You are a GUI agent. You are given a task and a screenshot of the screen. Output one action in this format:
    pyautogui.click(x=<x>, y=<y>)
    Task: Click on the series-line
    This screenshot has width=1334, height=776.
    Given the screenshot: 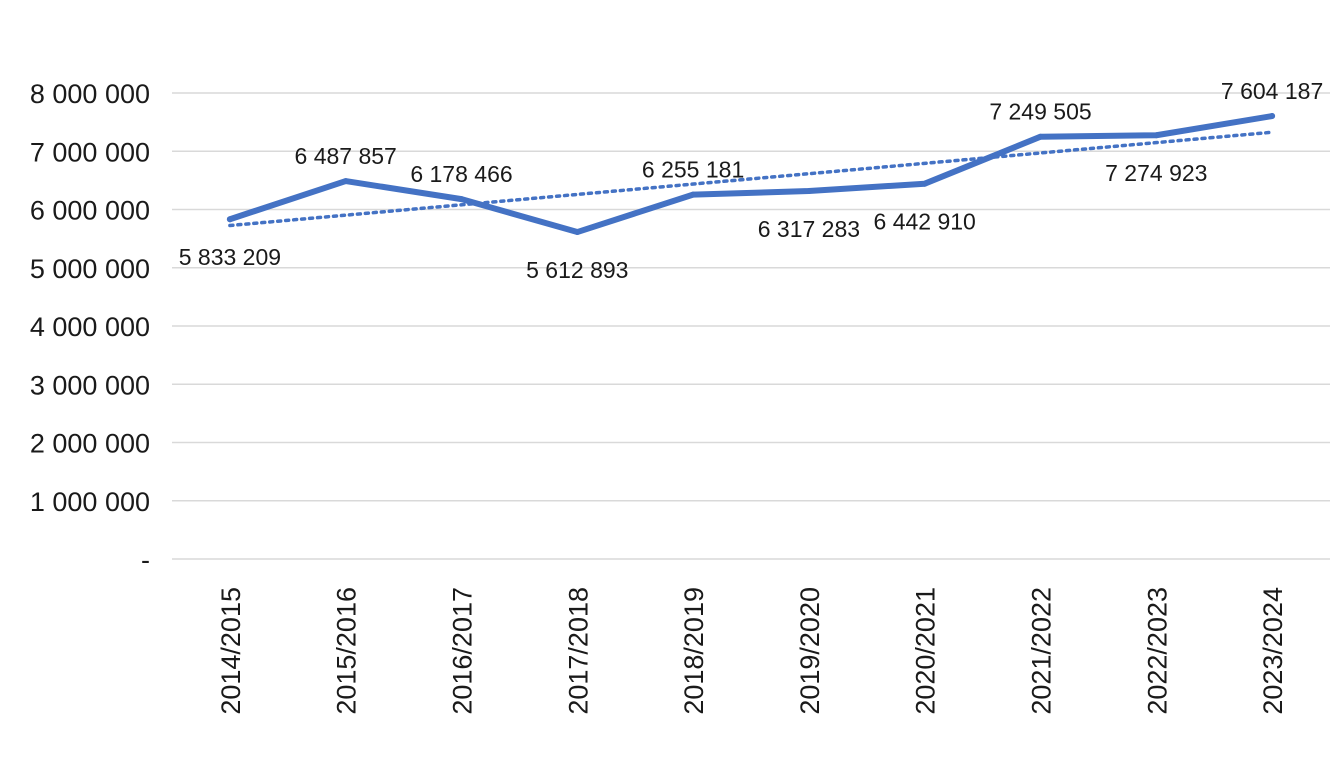 What is the action you would take?
    pyautogui.click(x=751, y=174)
    